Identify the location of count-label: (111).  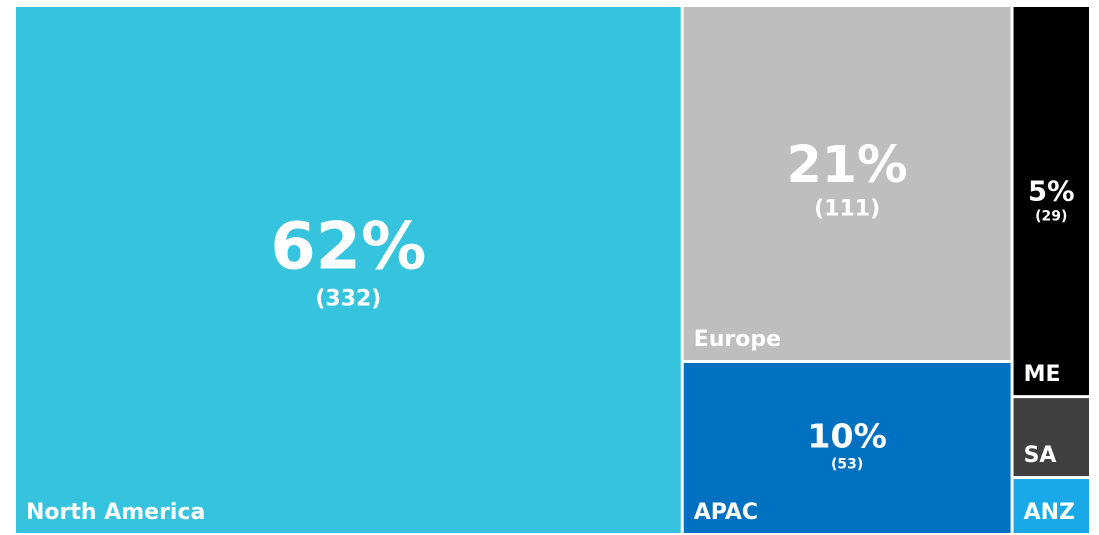
(847, 208).